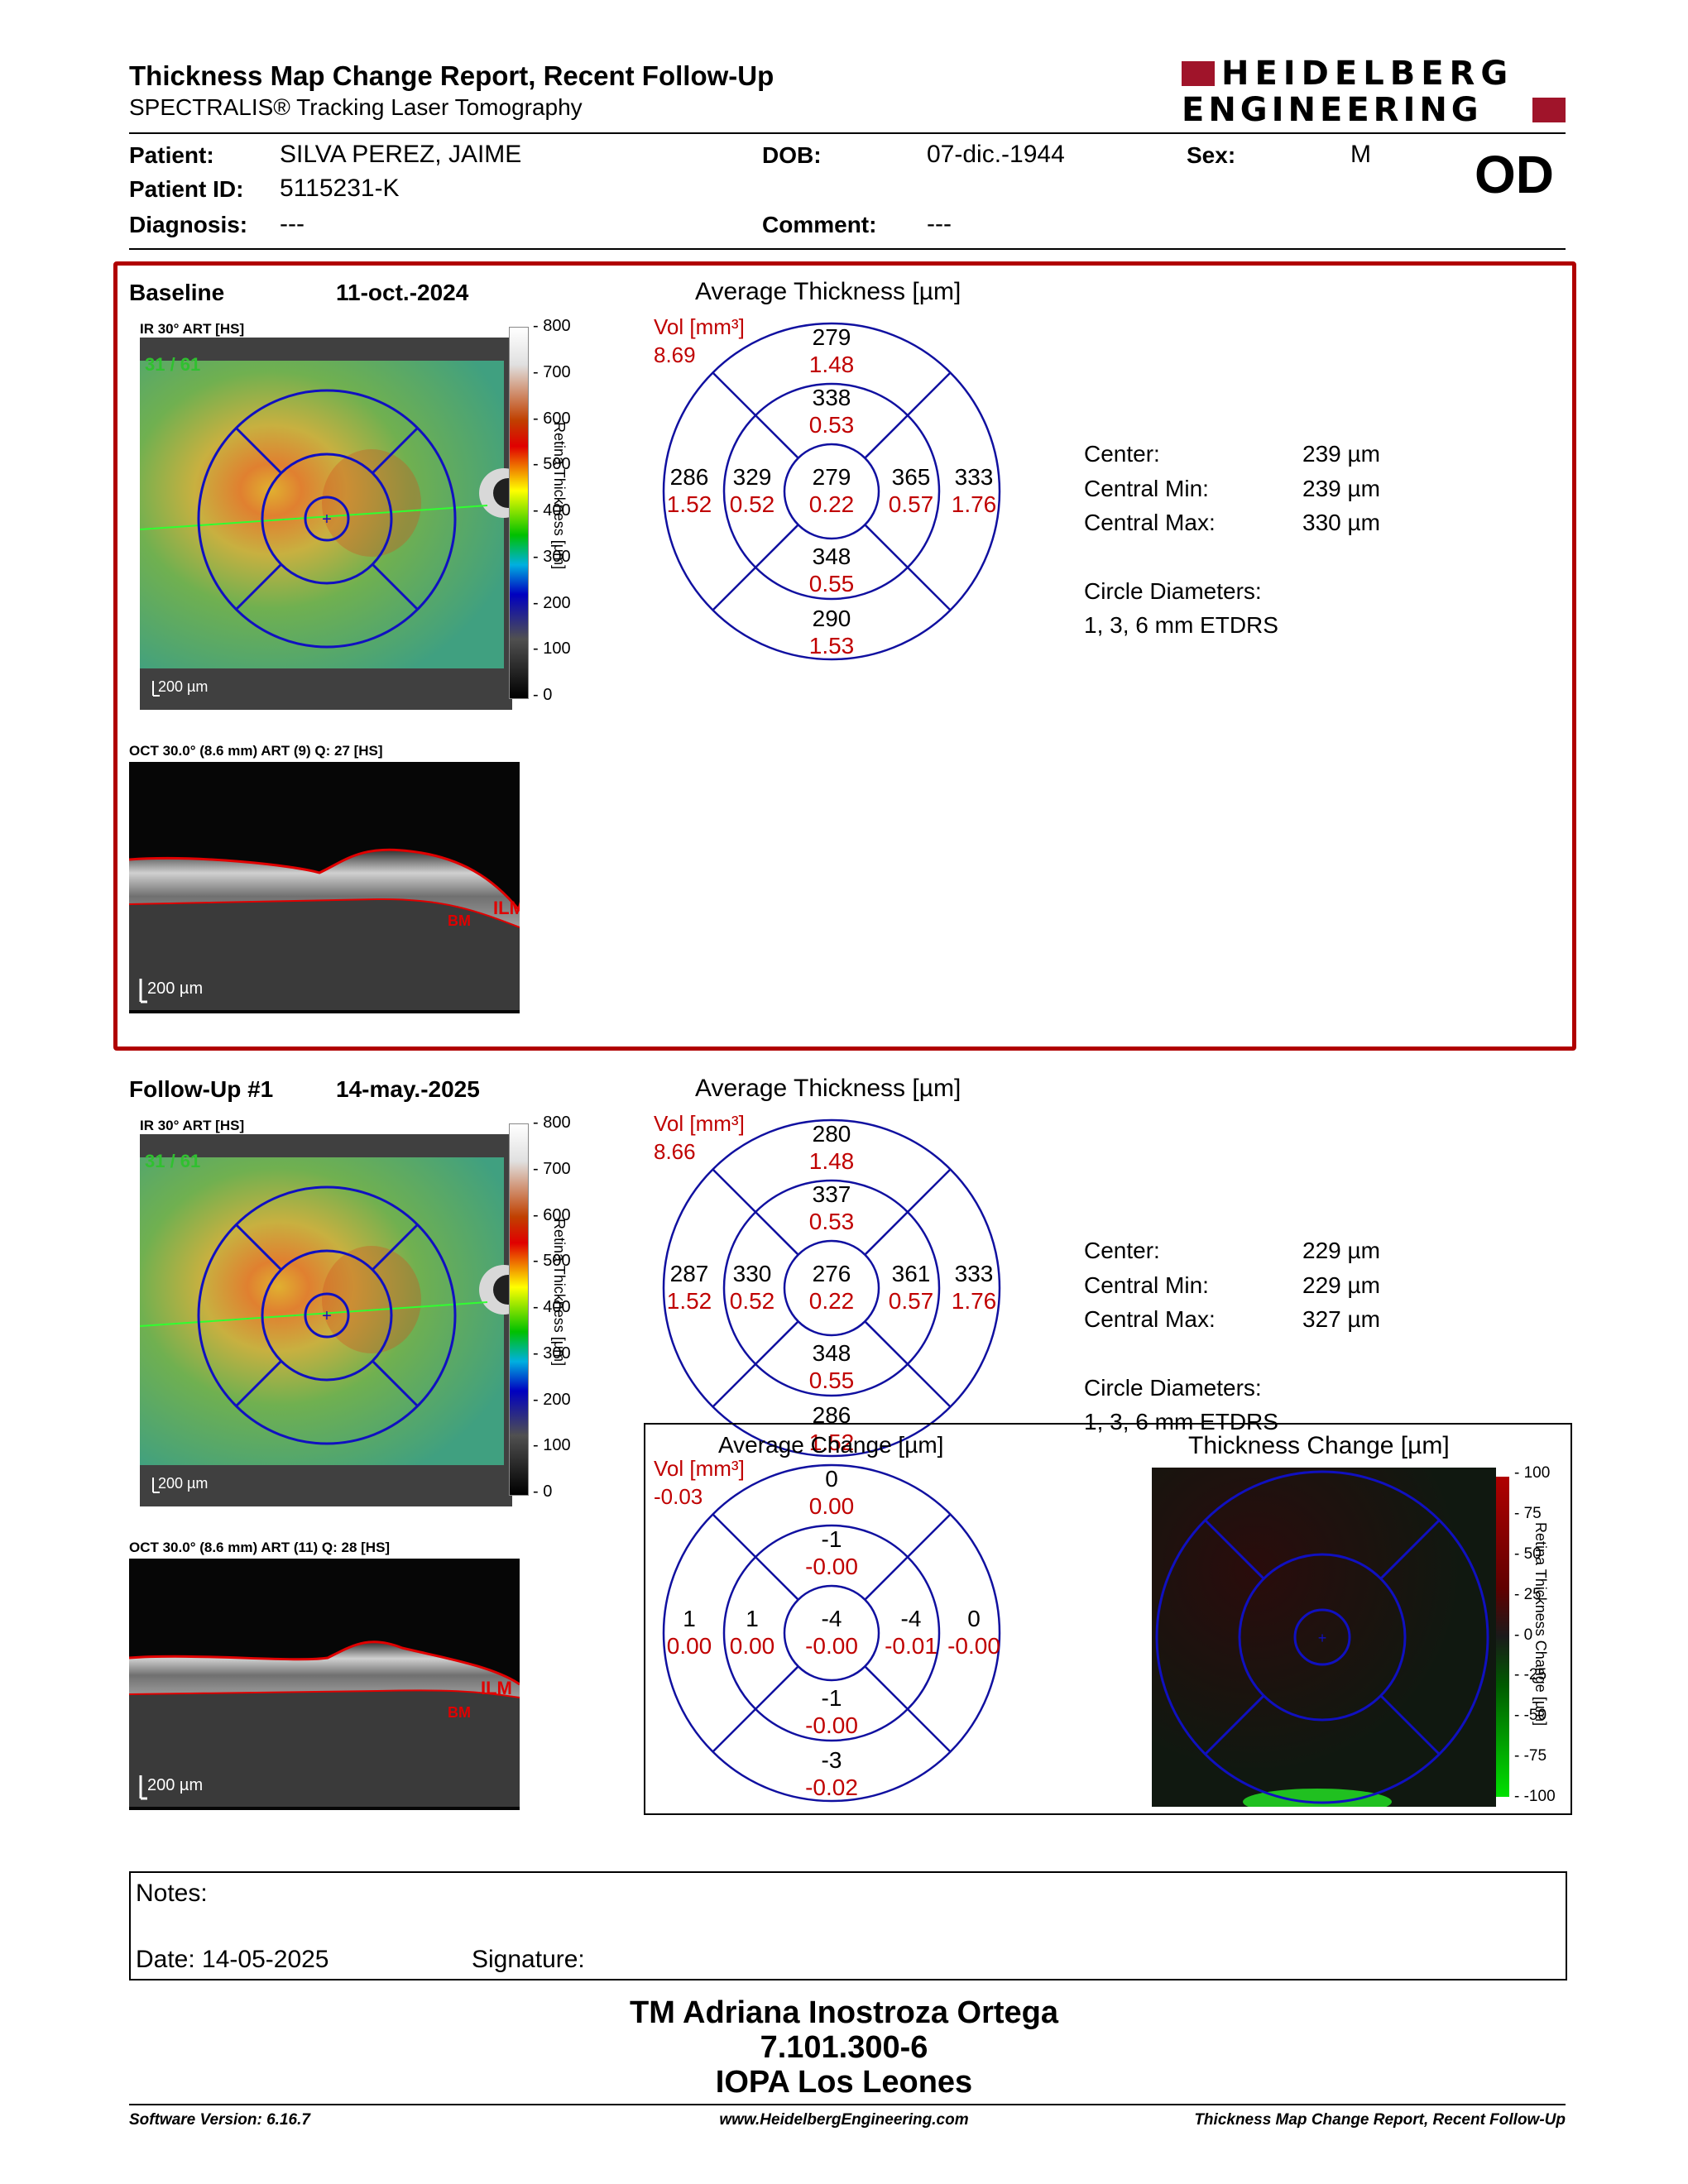  I want to click on colorbar-title: Retina Thickness [µm], so click(559, 496).